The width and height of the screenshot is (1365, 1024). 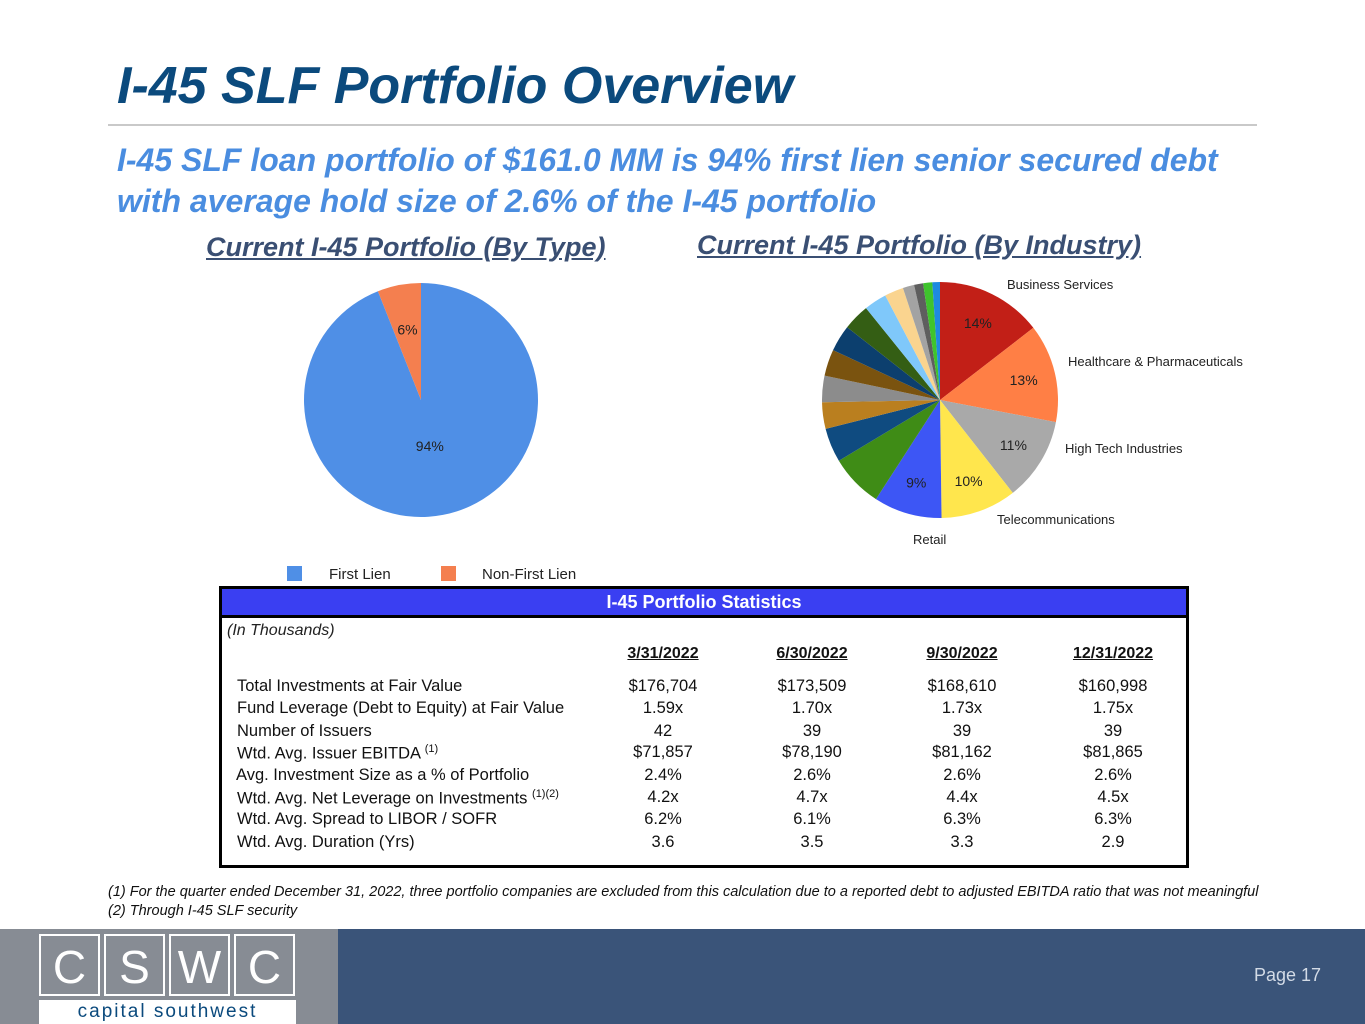 What do you see at coordinates (962, 842) in the screenshot?
I see `table-cell: 3.3` at bounding box center [962, 842].